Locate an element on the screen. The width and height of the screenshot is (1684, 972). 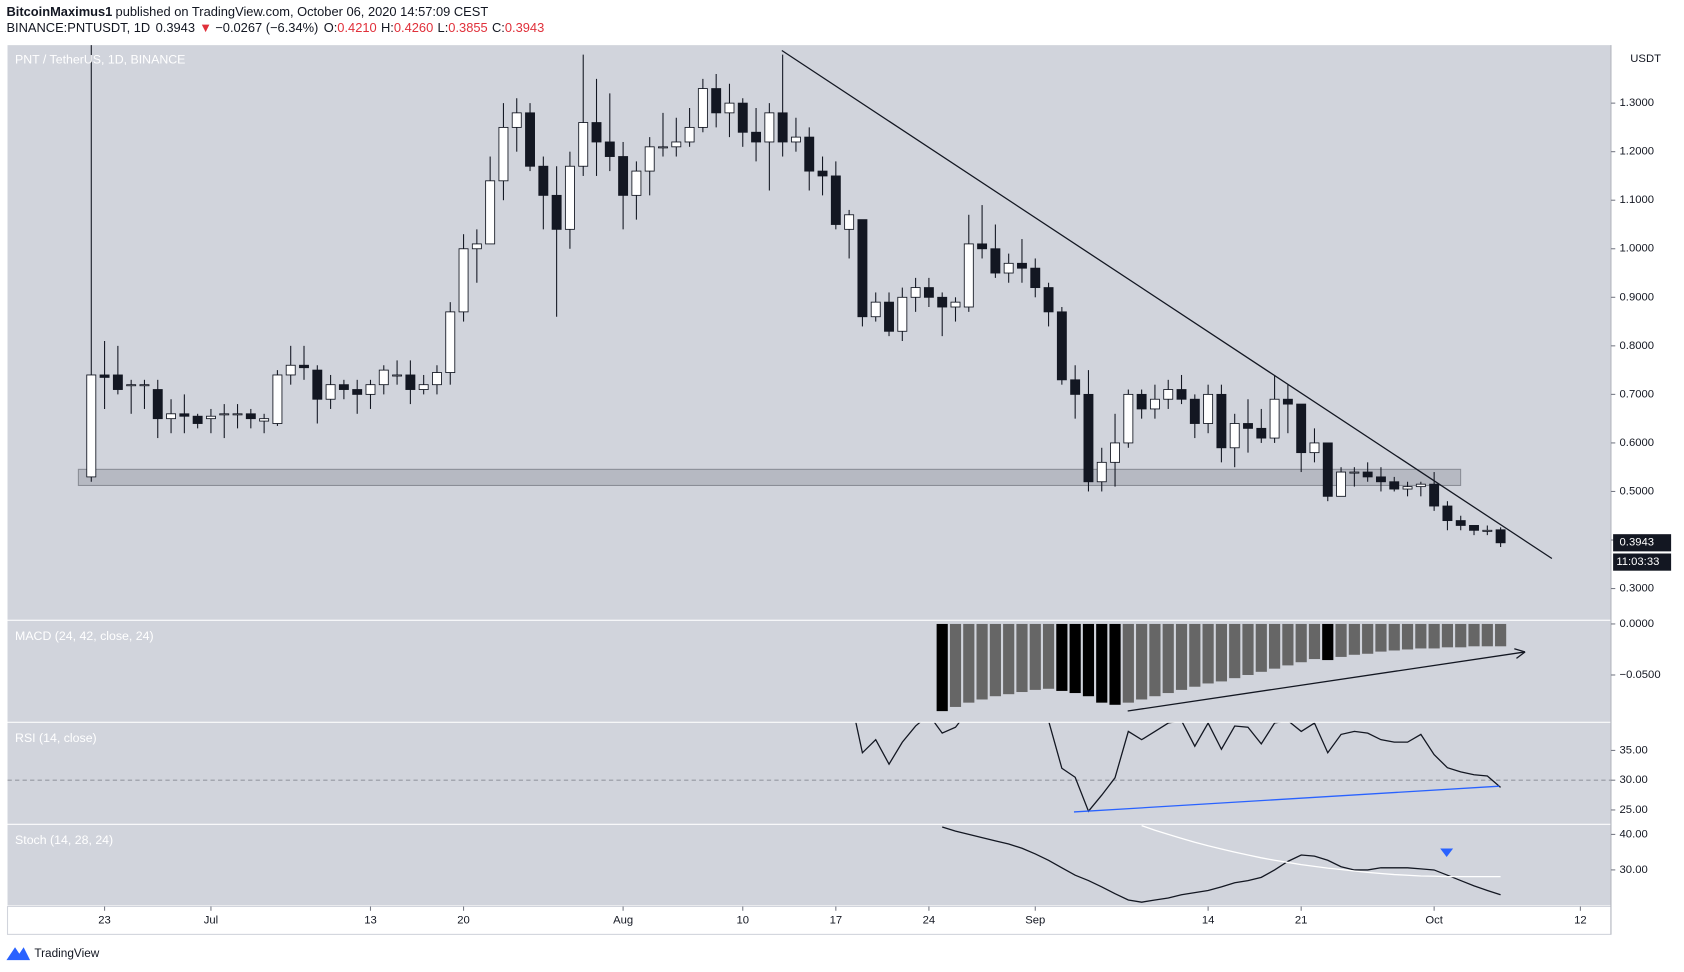
footer-brand: TradingView is located at coordinates (66, 953).